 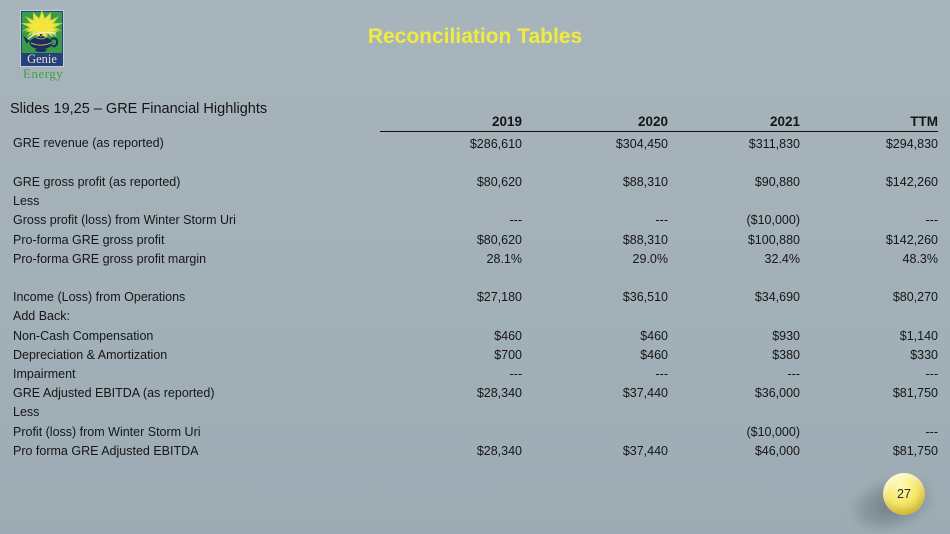 What do you see at coordinates (83, 335) in the screenshot?
I see `row-label: Non-Cash Compensation` at bounding box center [83, 335].